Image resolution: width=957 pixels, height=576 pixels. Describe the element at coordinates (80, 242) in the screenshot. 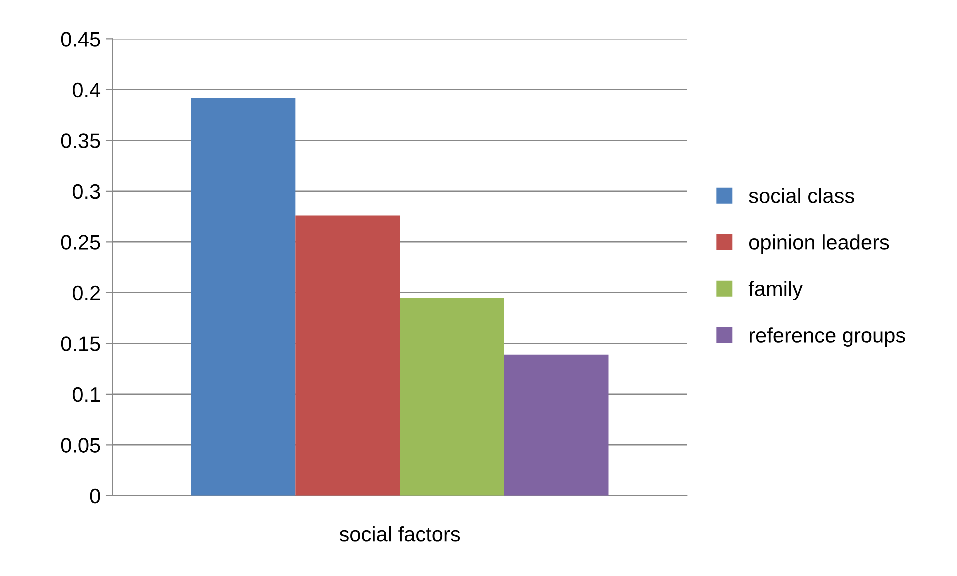

I see `y-tick-label: 0.25` at that location.